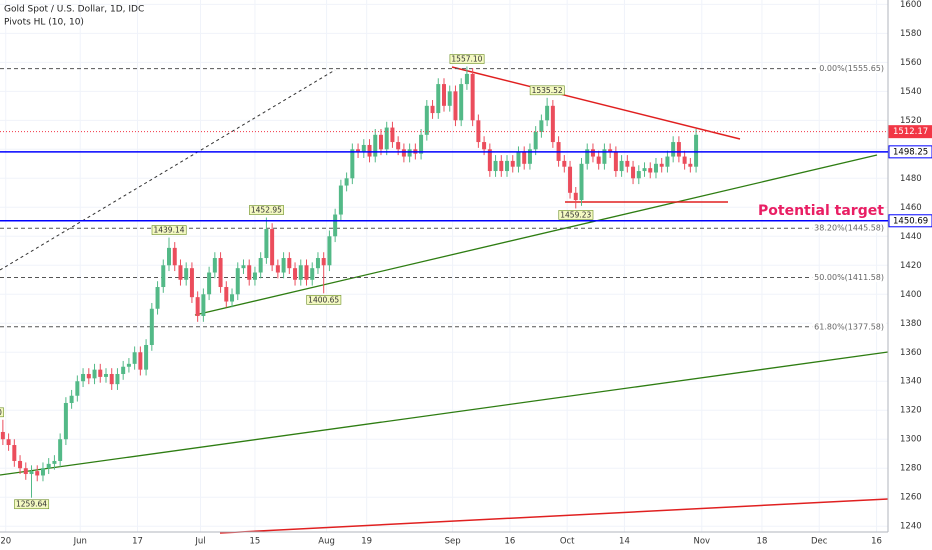 The width and height of the screenshot is (932, 550). What do you see at coordinates (911, 295) in the screenshot?
I see `y-tick-label: 1400` at bounding box center [911, 295].